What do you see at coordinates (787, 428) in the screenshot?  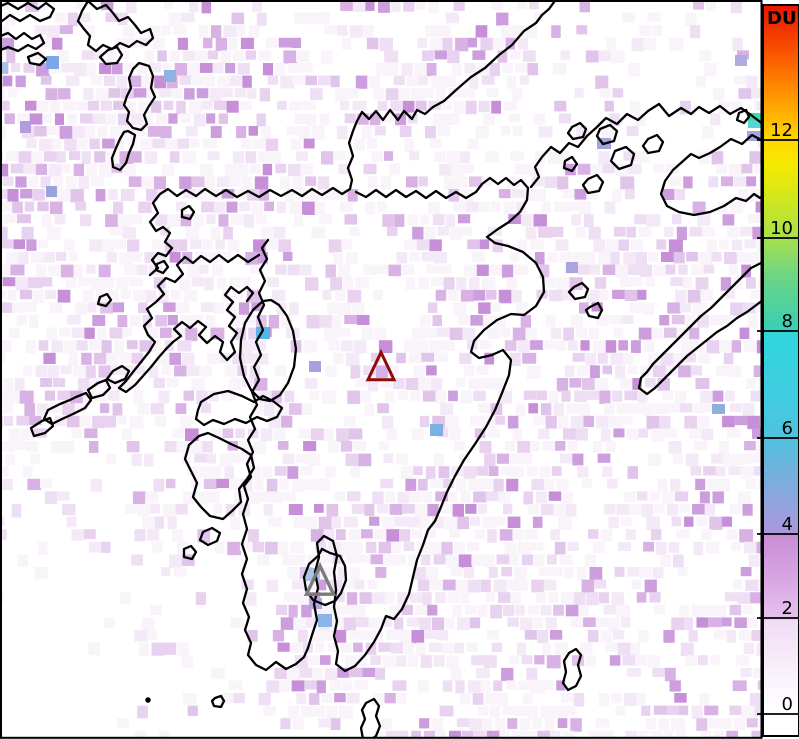 I see `colorbar-tick-label: 6` at bounding box center [787, 428].